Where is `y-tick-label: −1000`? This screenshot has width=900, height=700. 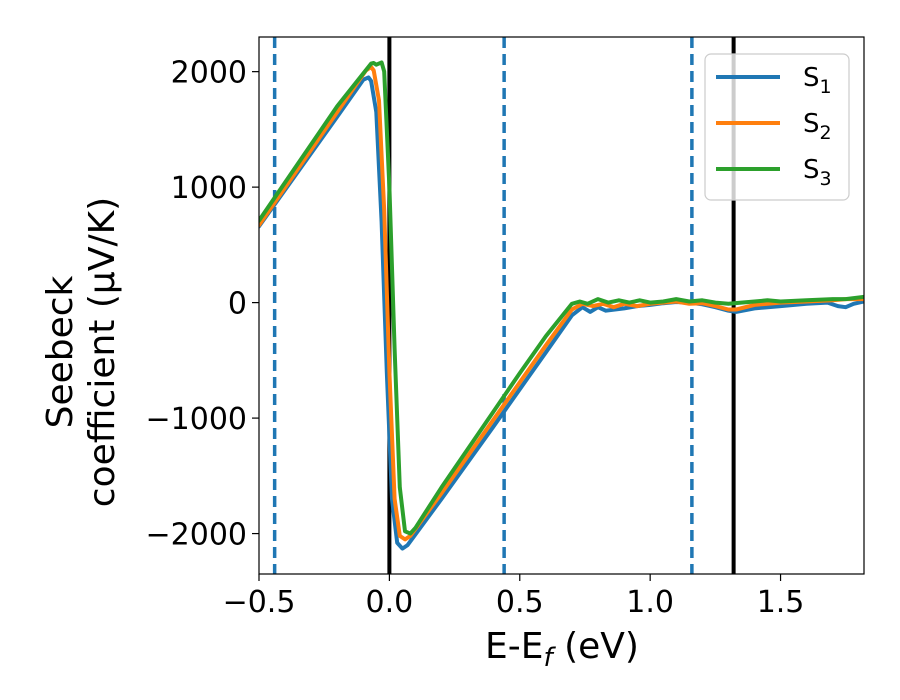 y-tick-label: −1000 is located at coordinates (196, 419).